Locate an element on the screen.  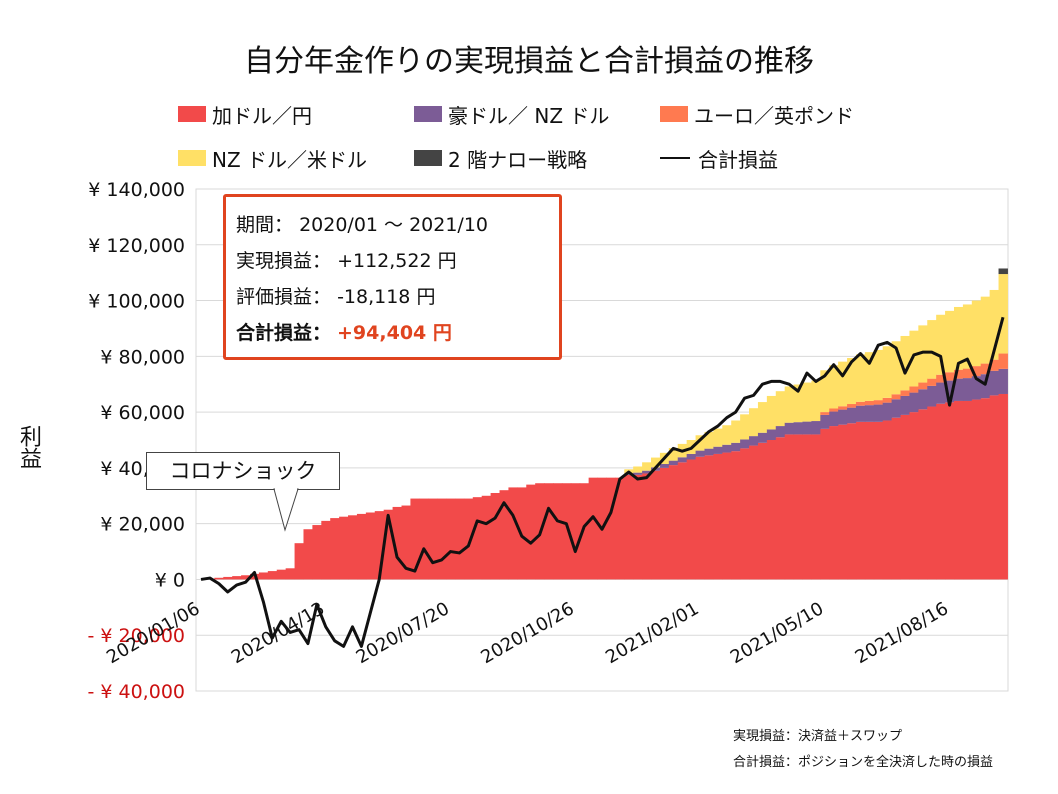
y-tick-label: ¥ 100,000 is located at coordinates (136, 302).